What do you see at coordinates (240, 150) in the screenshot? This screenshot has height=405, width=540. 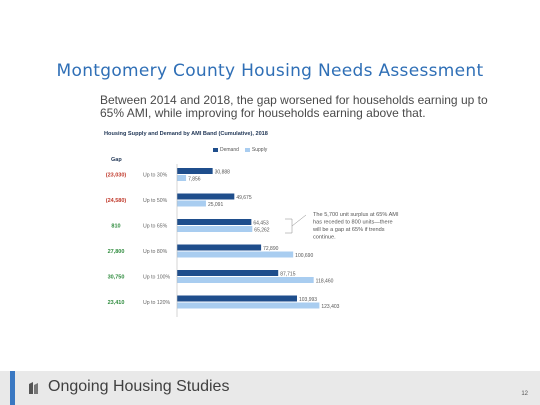 I see `chart-legend: Demand Supply` at bounding box center [240, 150].